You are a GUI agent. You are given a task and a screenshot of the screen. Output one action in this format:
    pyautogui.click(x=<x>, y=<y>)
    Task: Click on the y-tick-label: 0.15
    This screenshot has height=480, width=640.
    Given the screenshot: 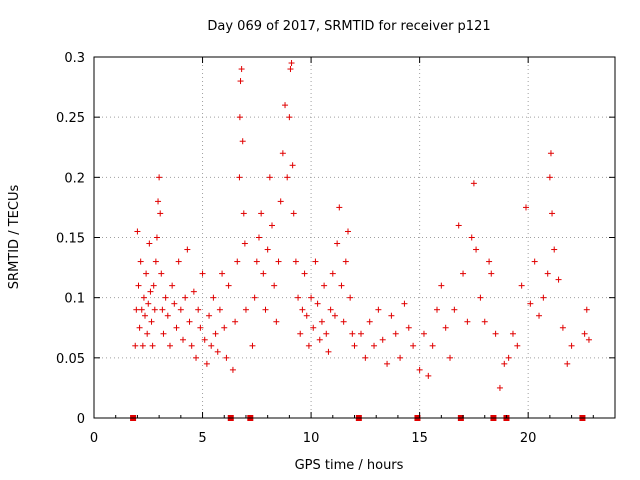 What is the action you would take?
    pyautogui.click(x=70, y=239)
    